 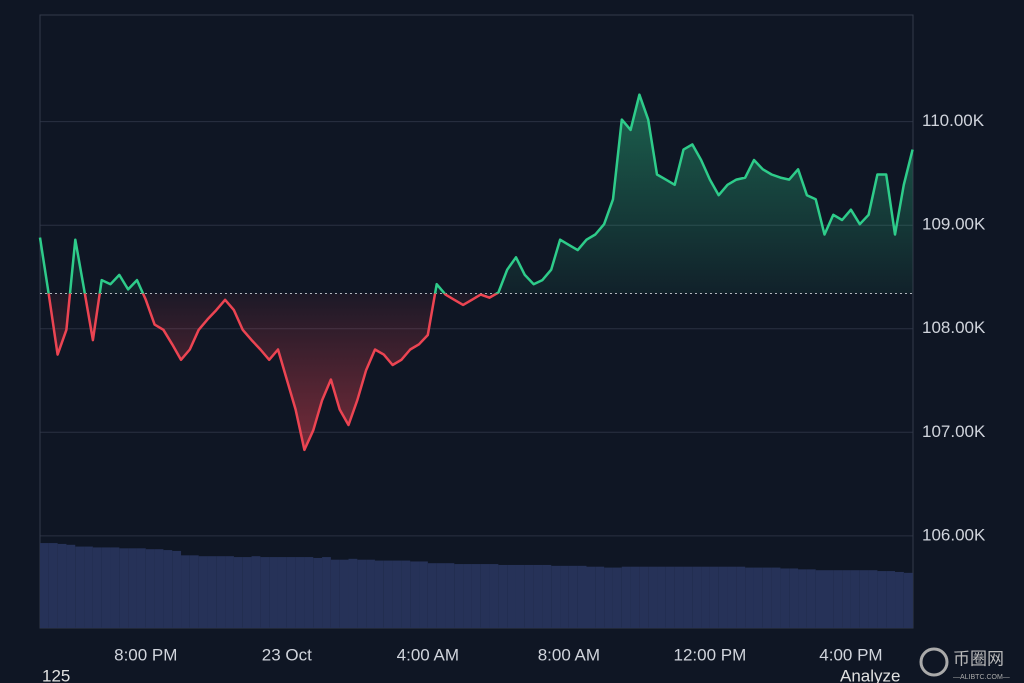 I want to click on x-tick-label: 4:00 AM, so click(x=428, y=654).